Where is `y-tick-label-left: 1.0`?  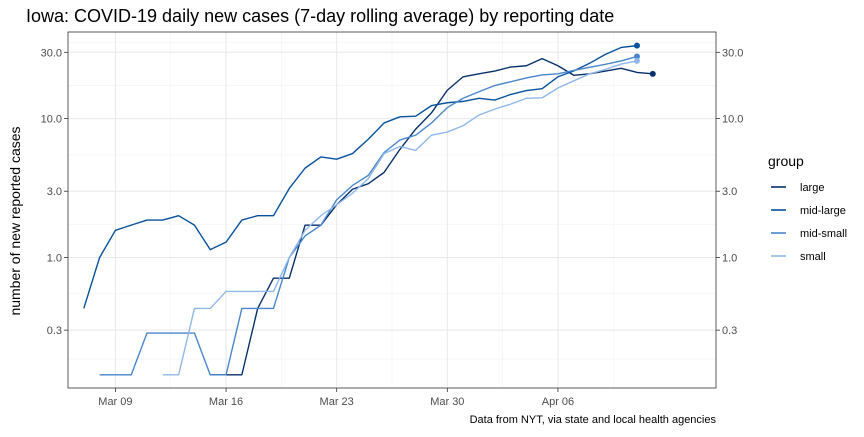
y-tick-label-left: 1.0 is located at coordinates (54, 259).